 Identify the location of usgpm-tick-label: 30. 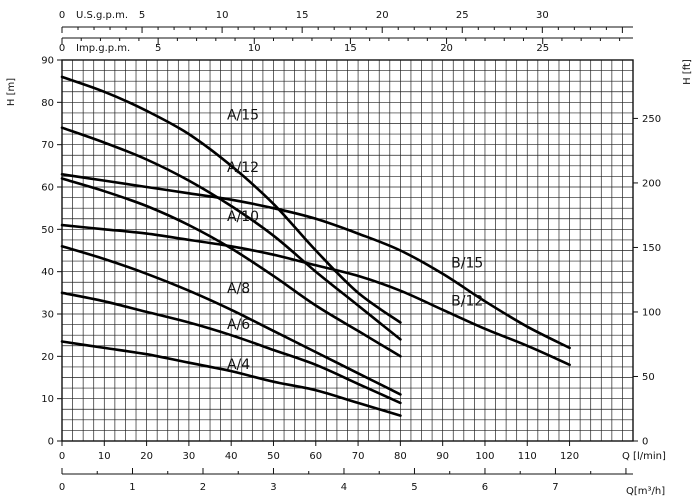
(542, 15).